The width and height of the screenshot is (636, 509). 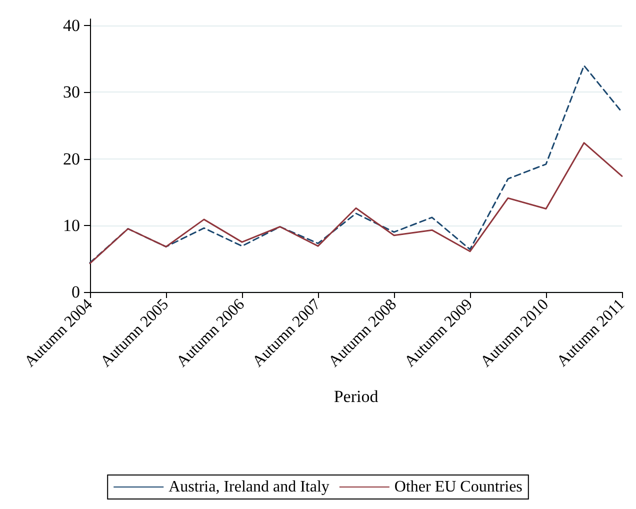 I want to click on y-tick-label: 40, so click(x=71, y=26).